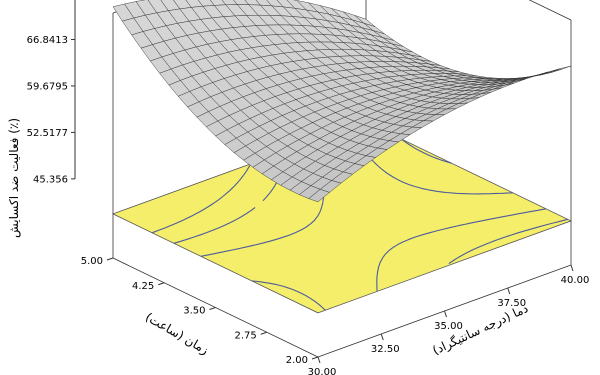  Describe the element at coordinates (176, 334) in the screenshot. I see `y-axis-title: زمان (ساعت)` at that location.